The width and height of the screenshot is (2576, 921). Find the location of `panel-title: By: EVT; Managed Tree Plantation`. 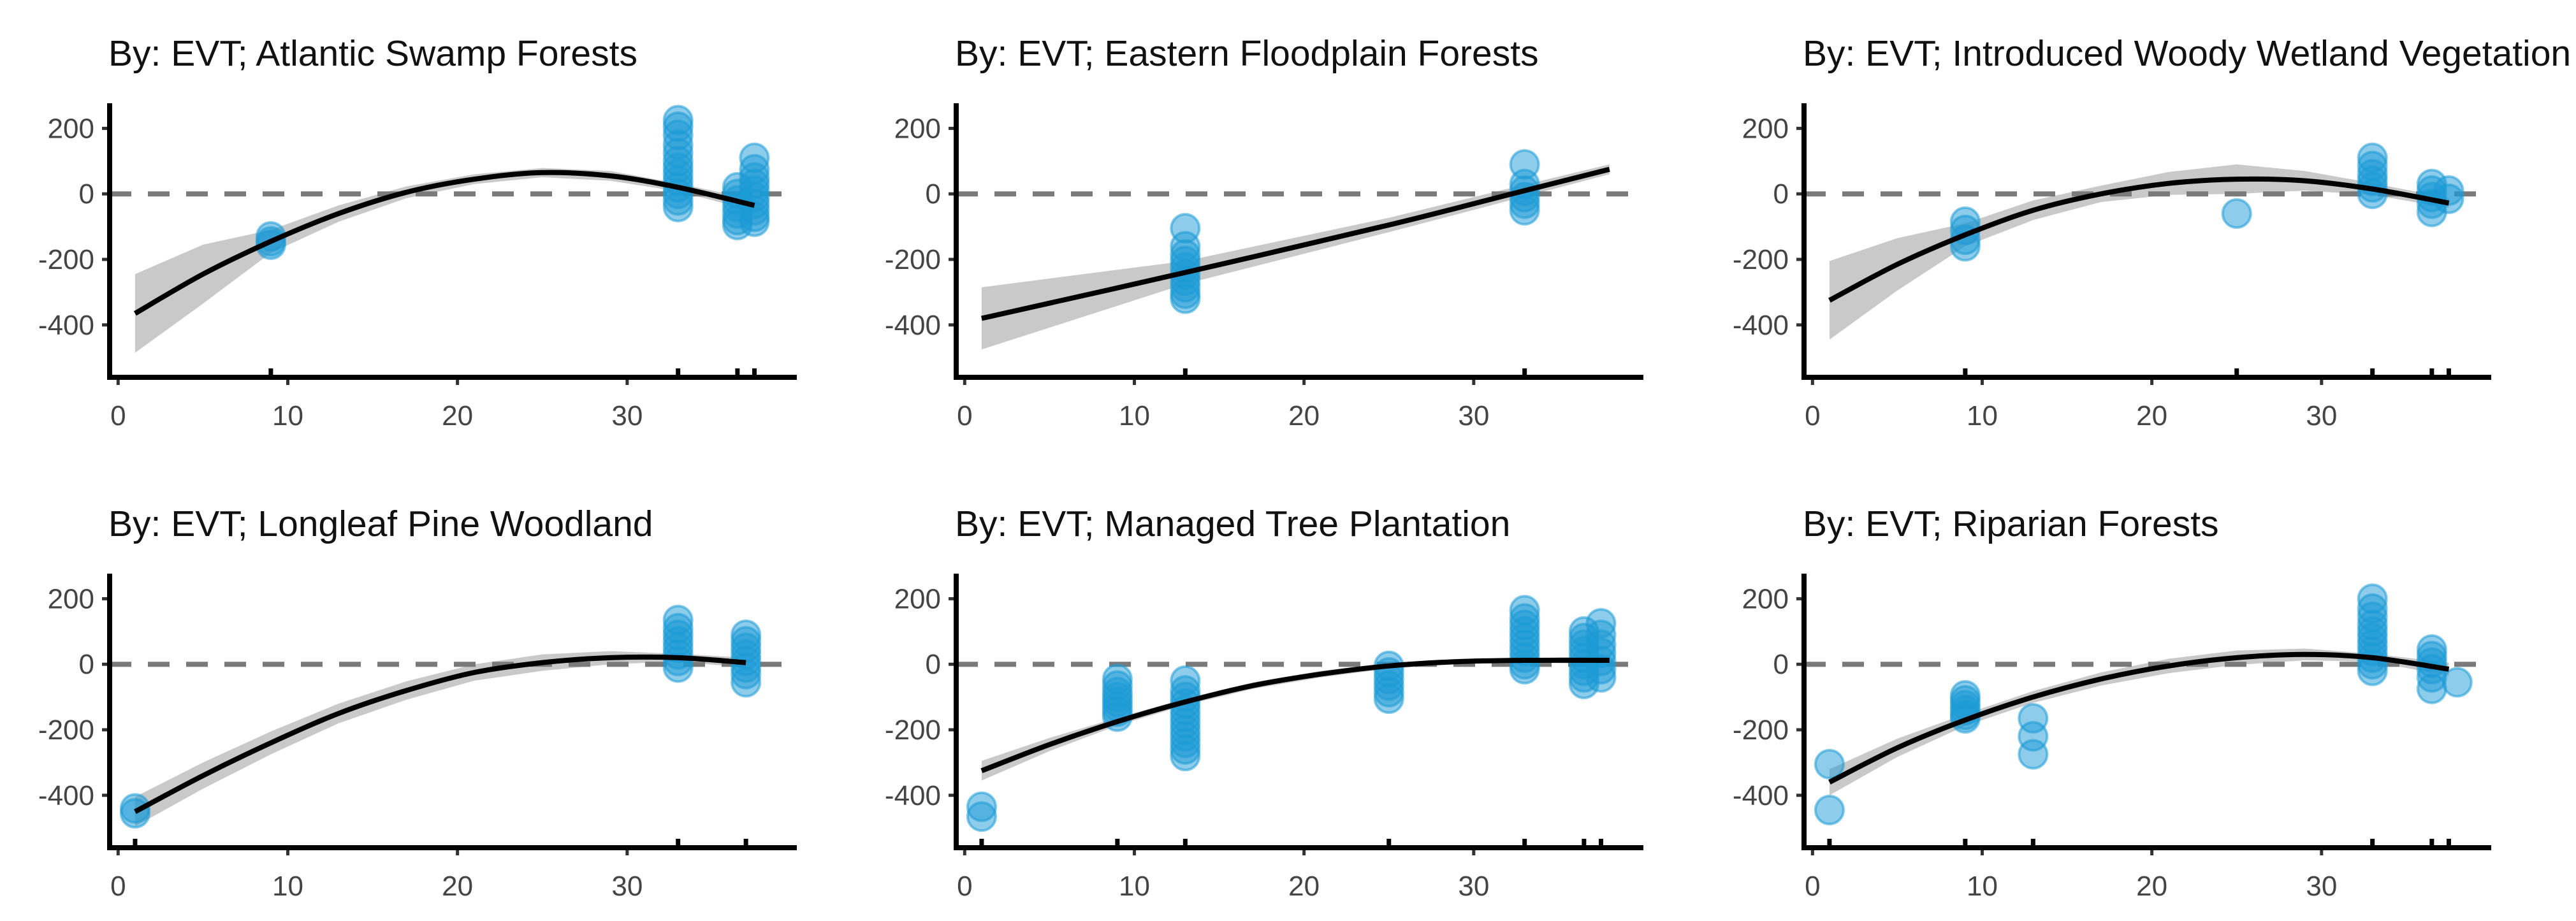

panel-title: By: EVT; Managed Tree Plantation is located at coordinates (1232, 524).